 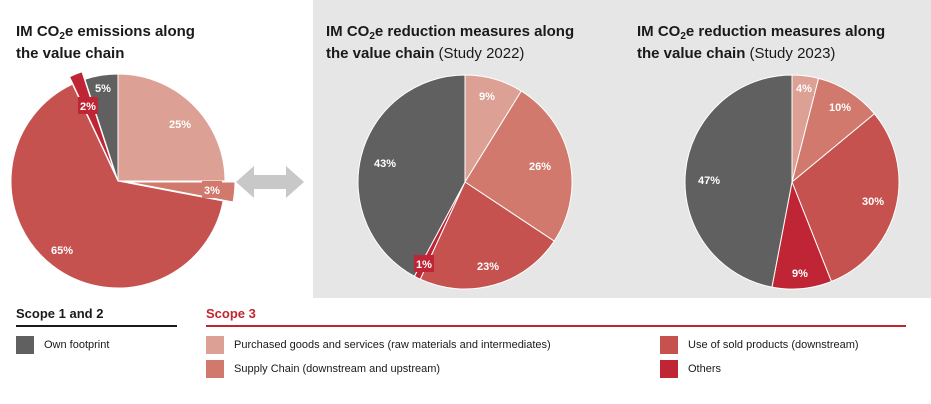 What do you see at coordinates (25, 345) in the screenshot?
I see `legend-swatch-own-footprint` at bounding box center [25, 345].